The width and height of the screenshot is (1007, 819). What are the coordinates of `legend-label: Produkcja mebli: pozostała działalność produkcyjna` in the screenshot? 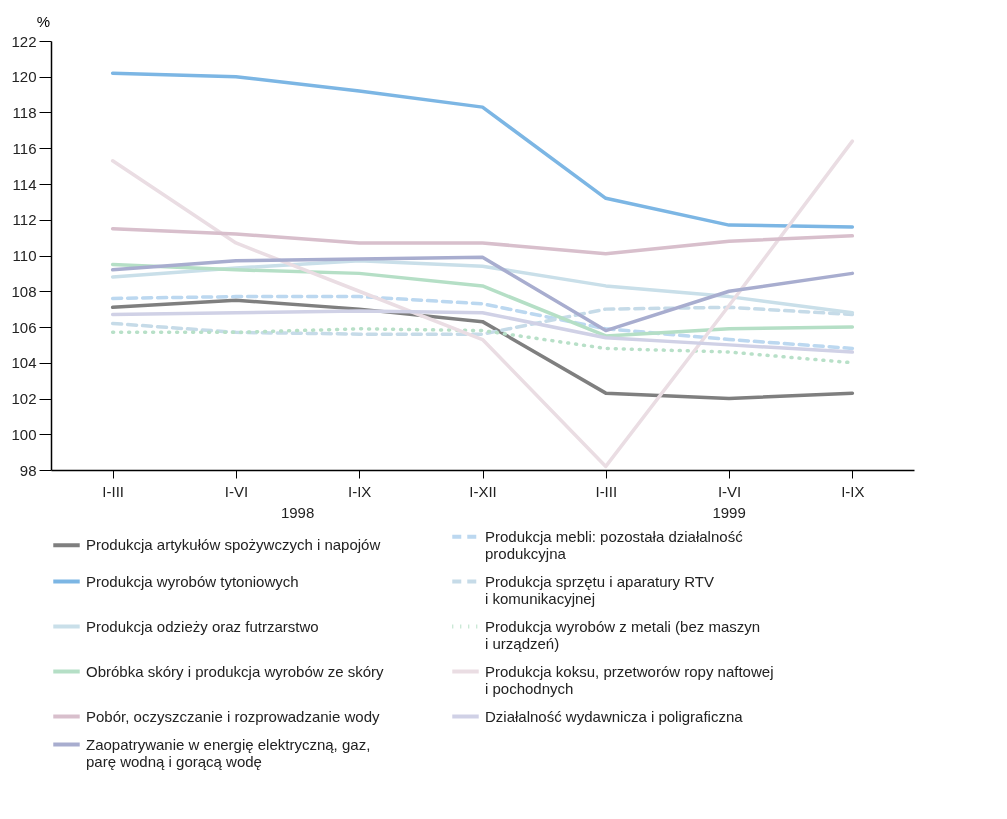 It's located at (614, 544).